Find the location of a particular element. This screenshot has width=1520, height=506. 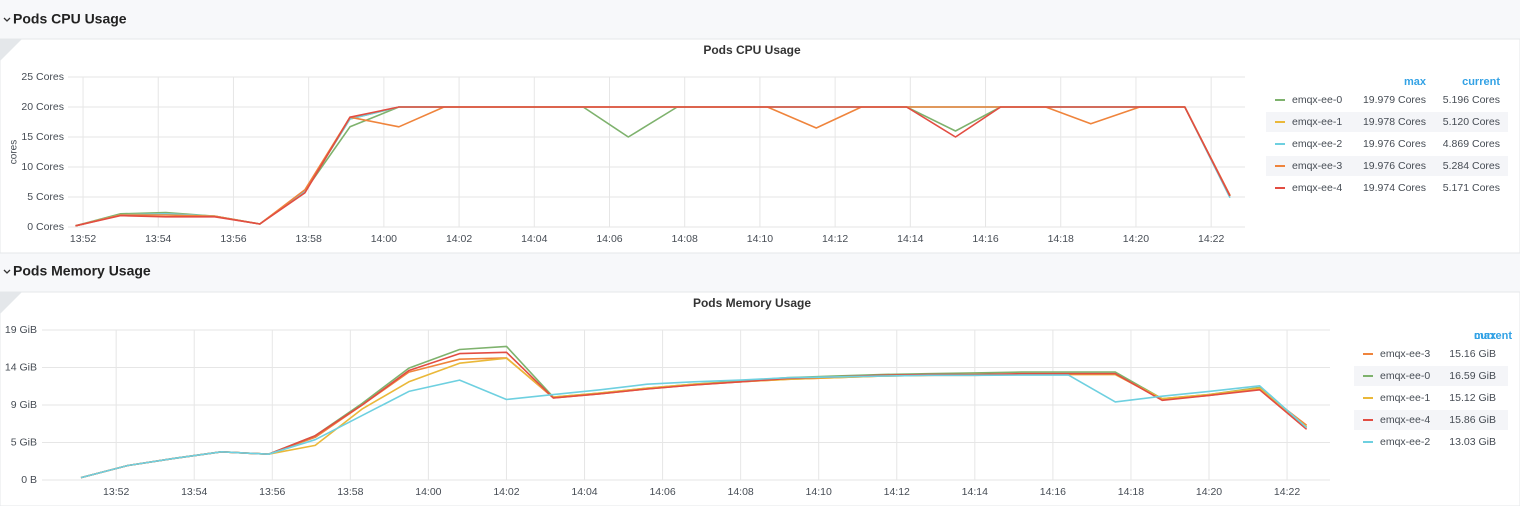

y-tick-label: 0 Cores is located at coordinates (45, 227).